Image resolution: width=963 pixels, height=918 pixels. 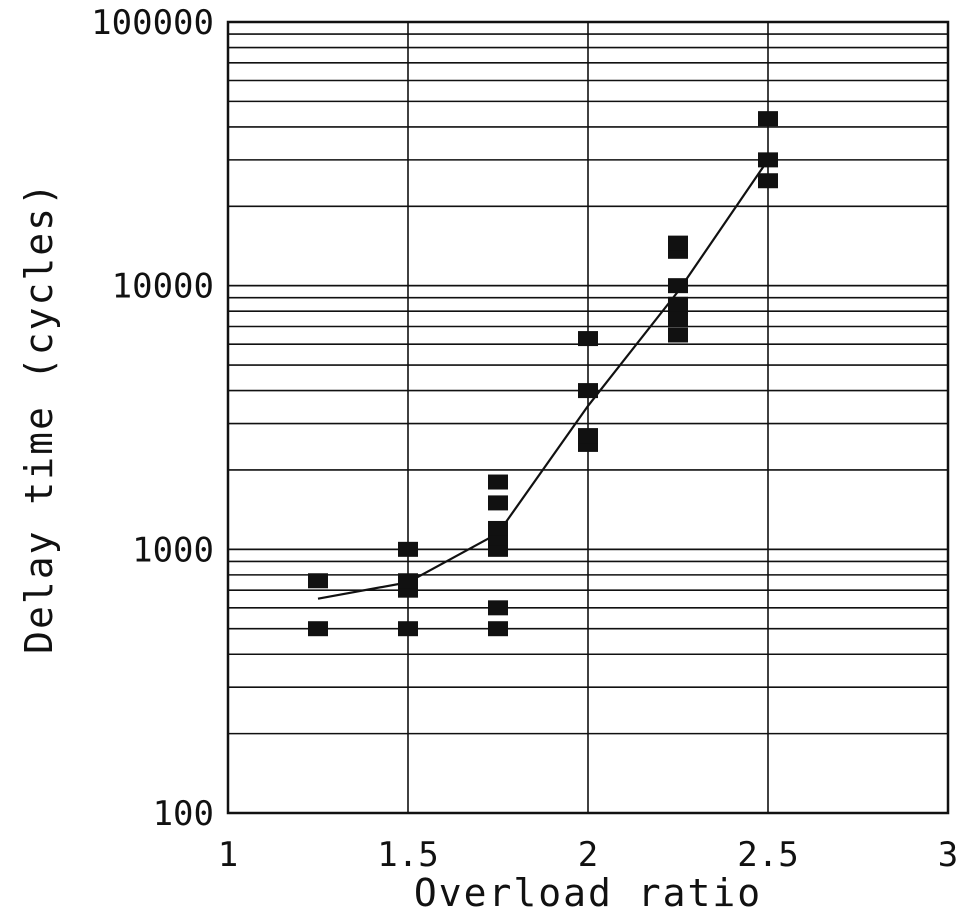 What do you see at coordinates (588, 893) in the screenshot?
I see `x-axis-title: Overload ratio` at bounding box center [588, 893].